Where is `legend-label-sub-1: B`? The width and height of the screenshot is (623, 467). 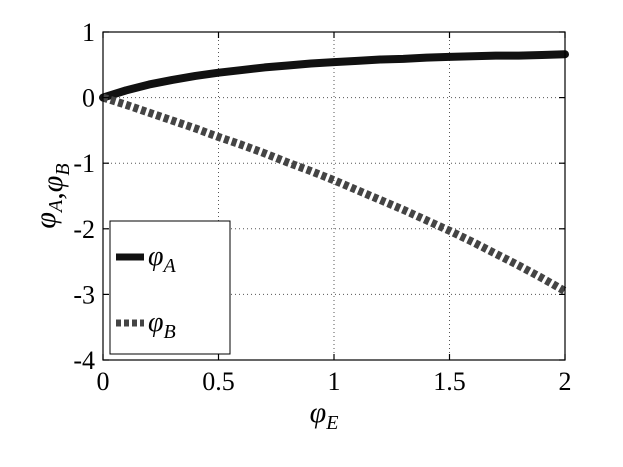
legend-label-sub-1: B is located at coordinates (170, 332).